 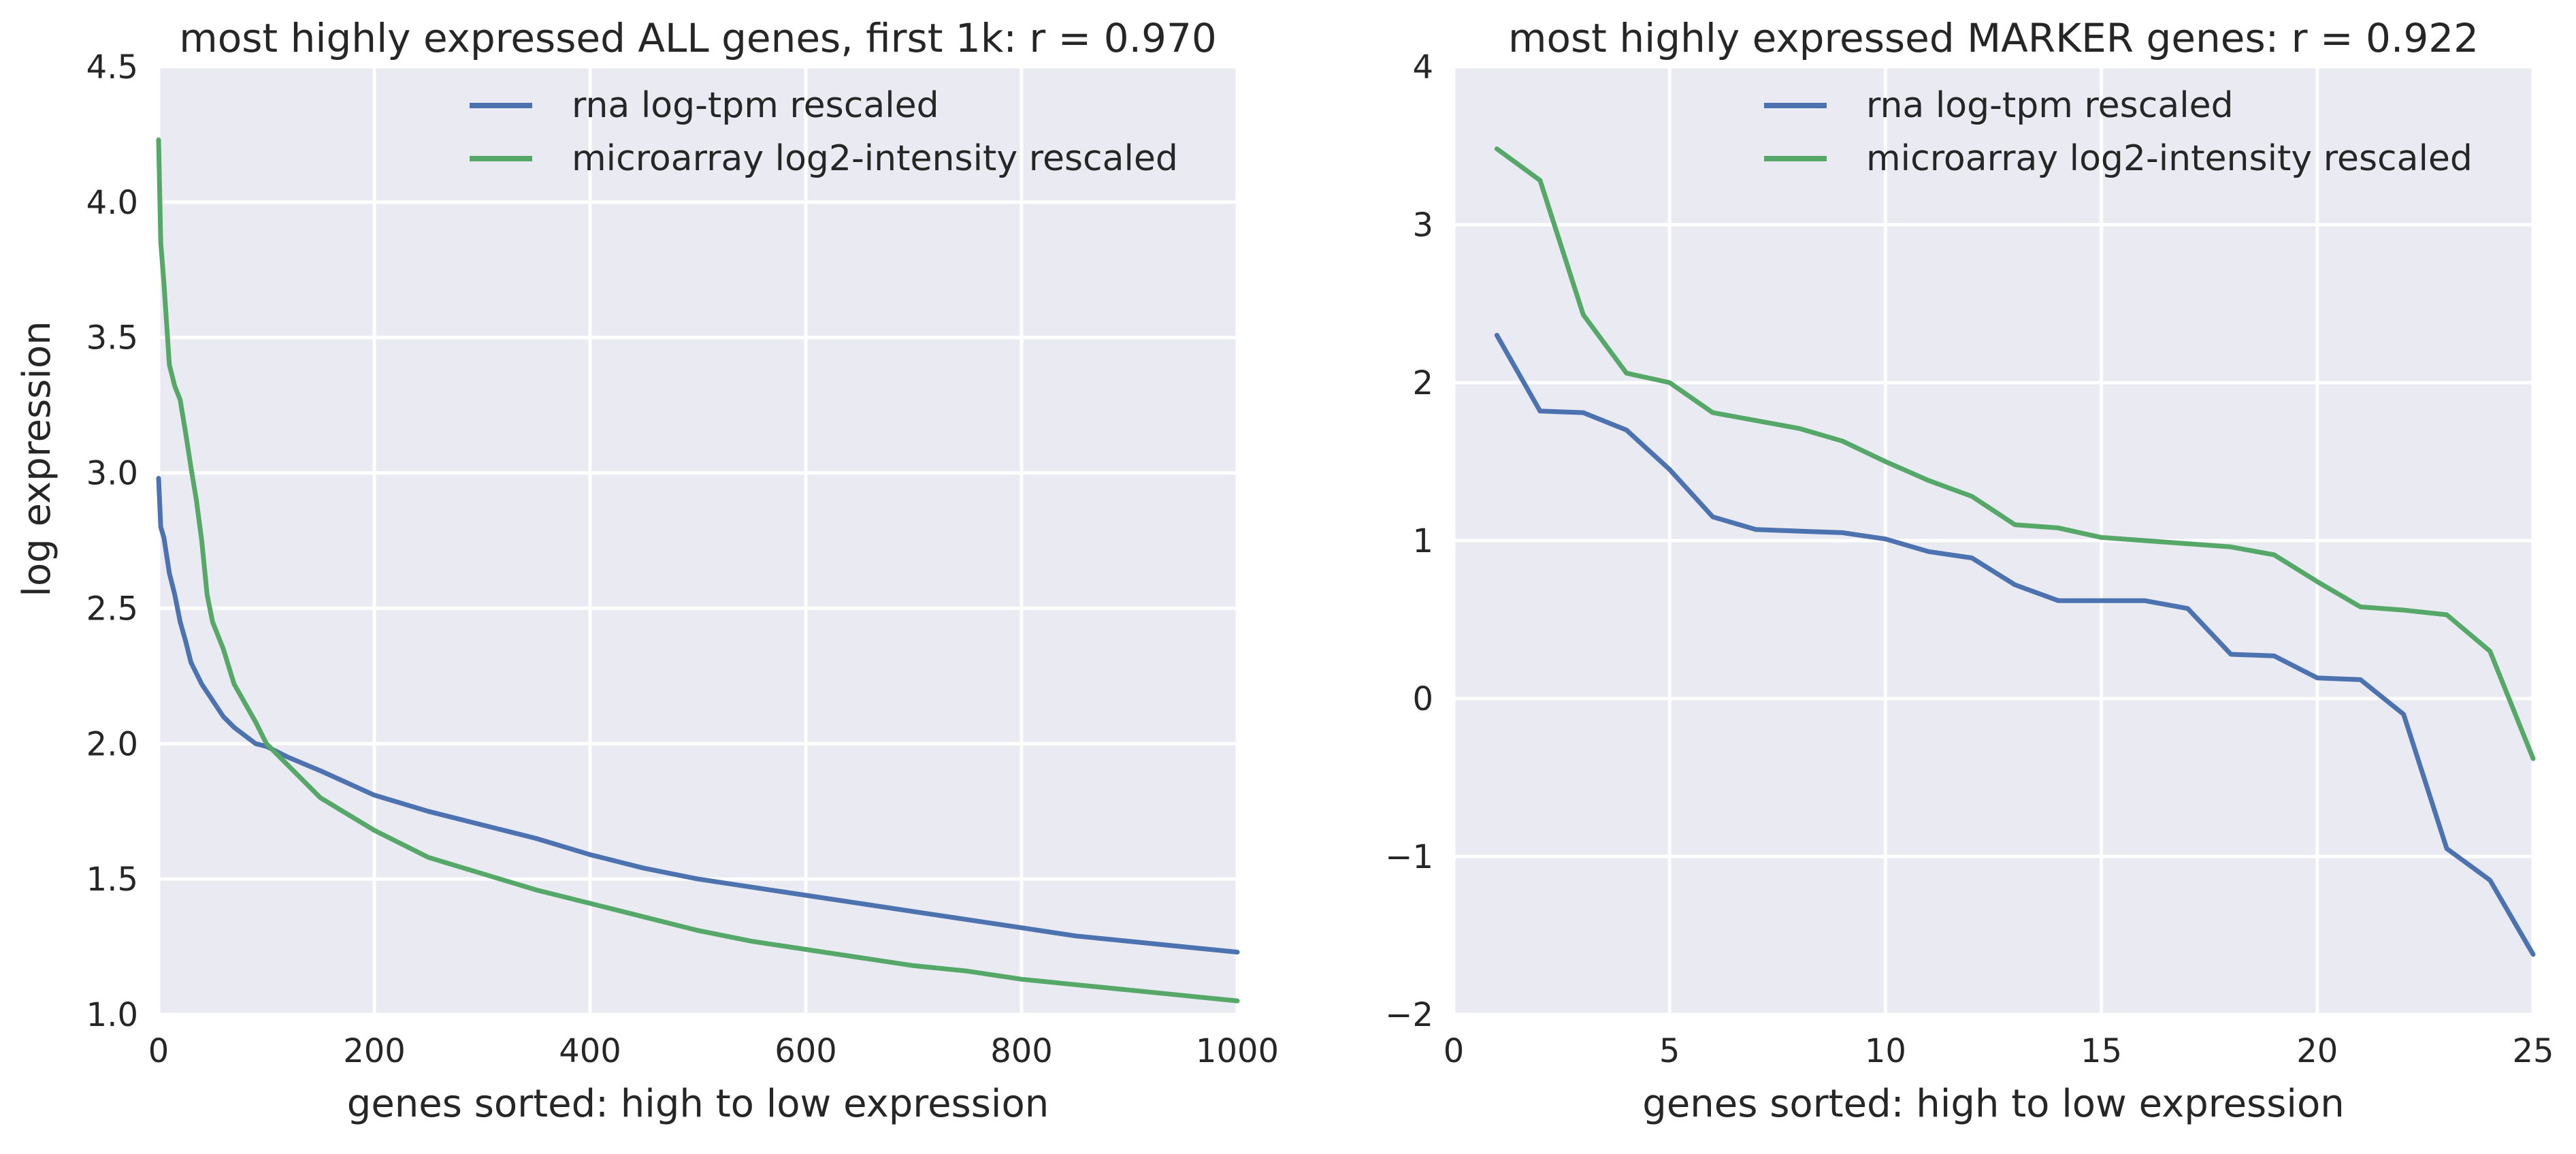 I want to click on x-tick-label: 1000, so click(x=1237, y=1051).